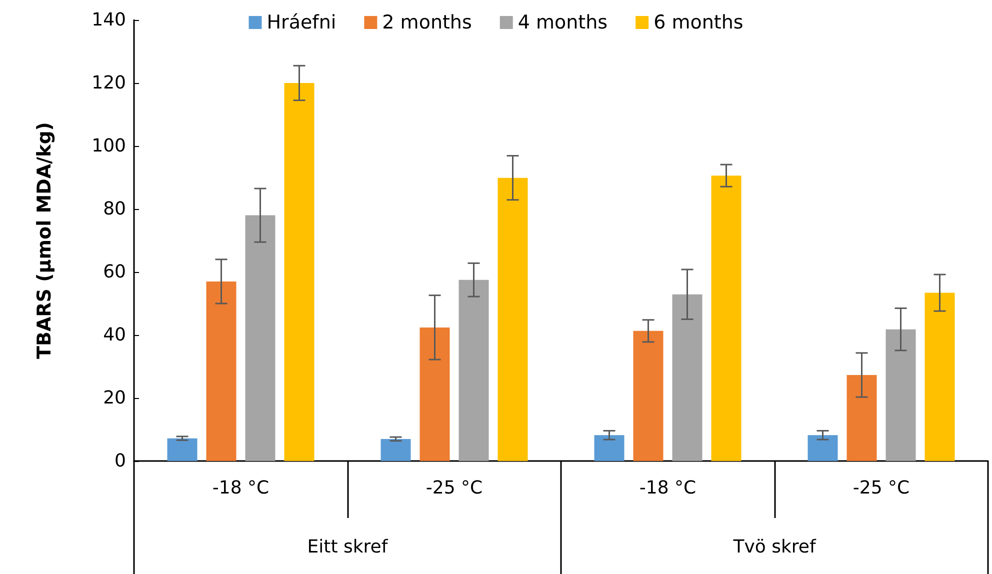 Image resolution: width=992 pixels, height=574 pixels. What do you see at coordinates (699, 23) in the screenshot?
I see `legend-label: 6 months` at bounding box center [699, 23].